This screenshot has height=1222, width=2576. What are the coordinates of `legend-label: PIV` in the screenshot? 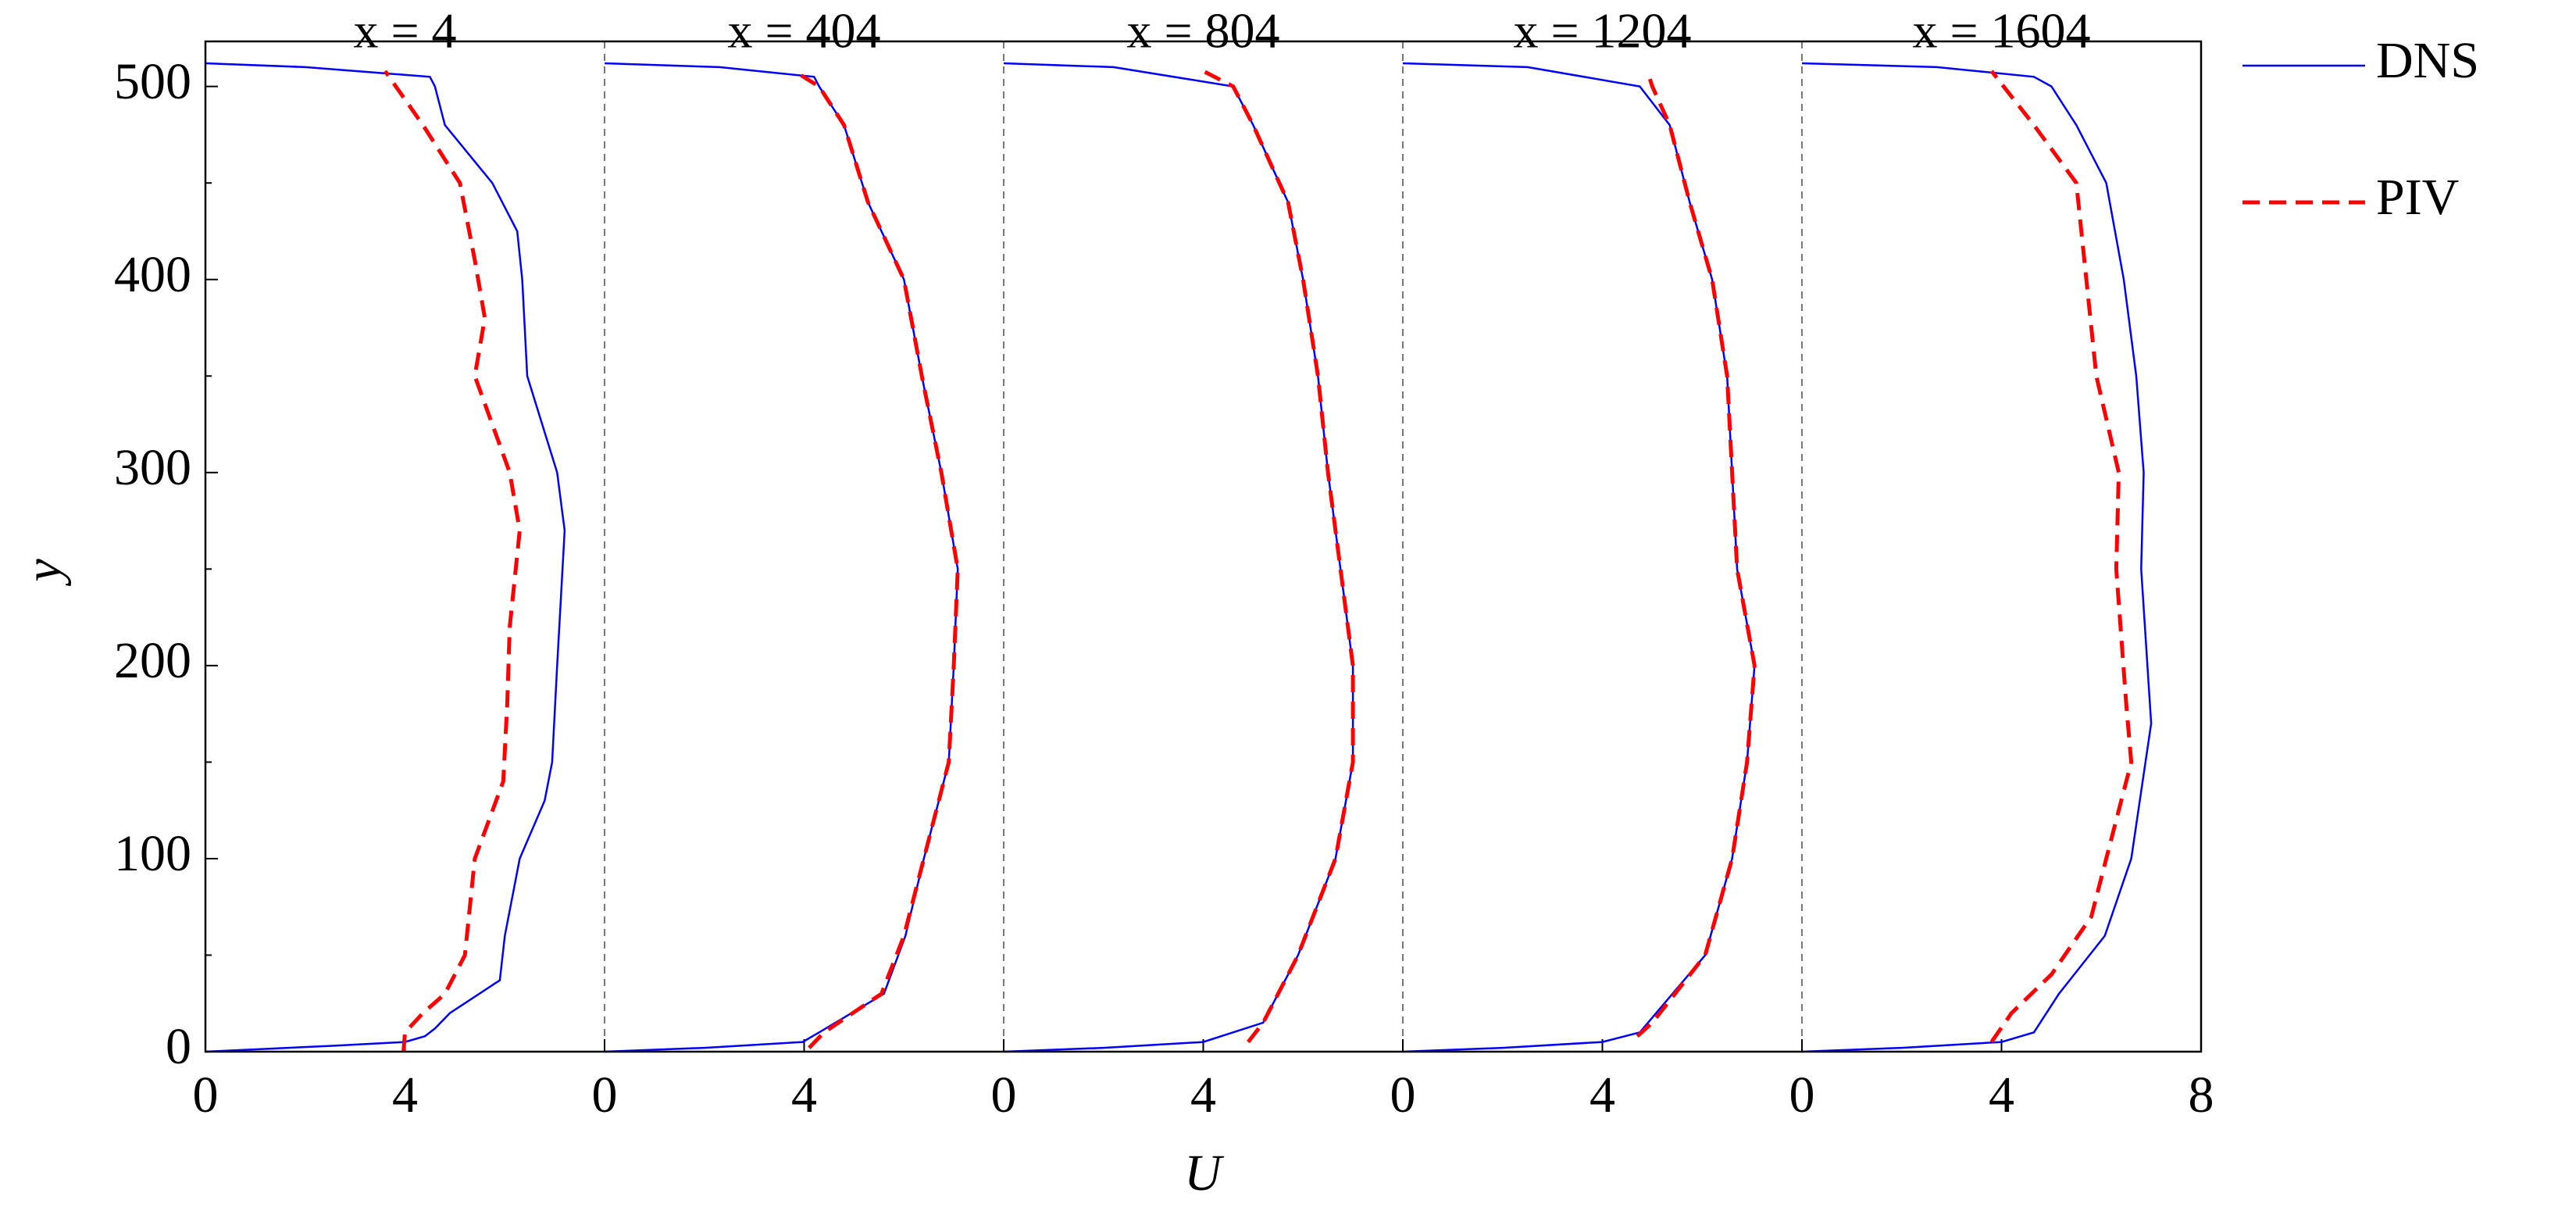 It's located at (2417, 197).